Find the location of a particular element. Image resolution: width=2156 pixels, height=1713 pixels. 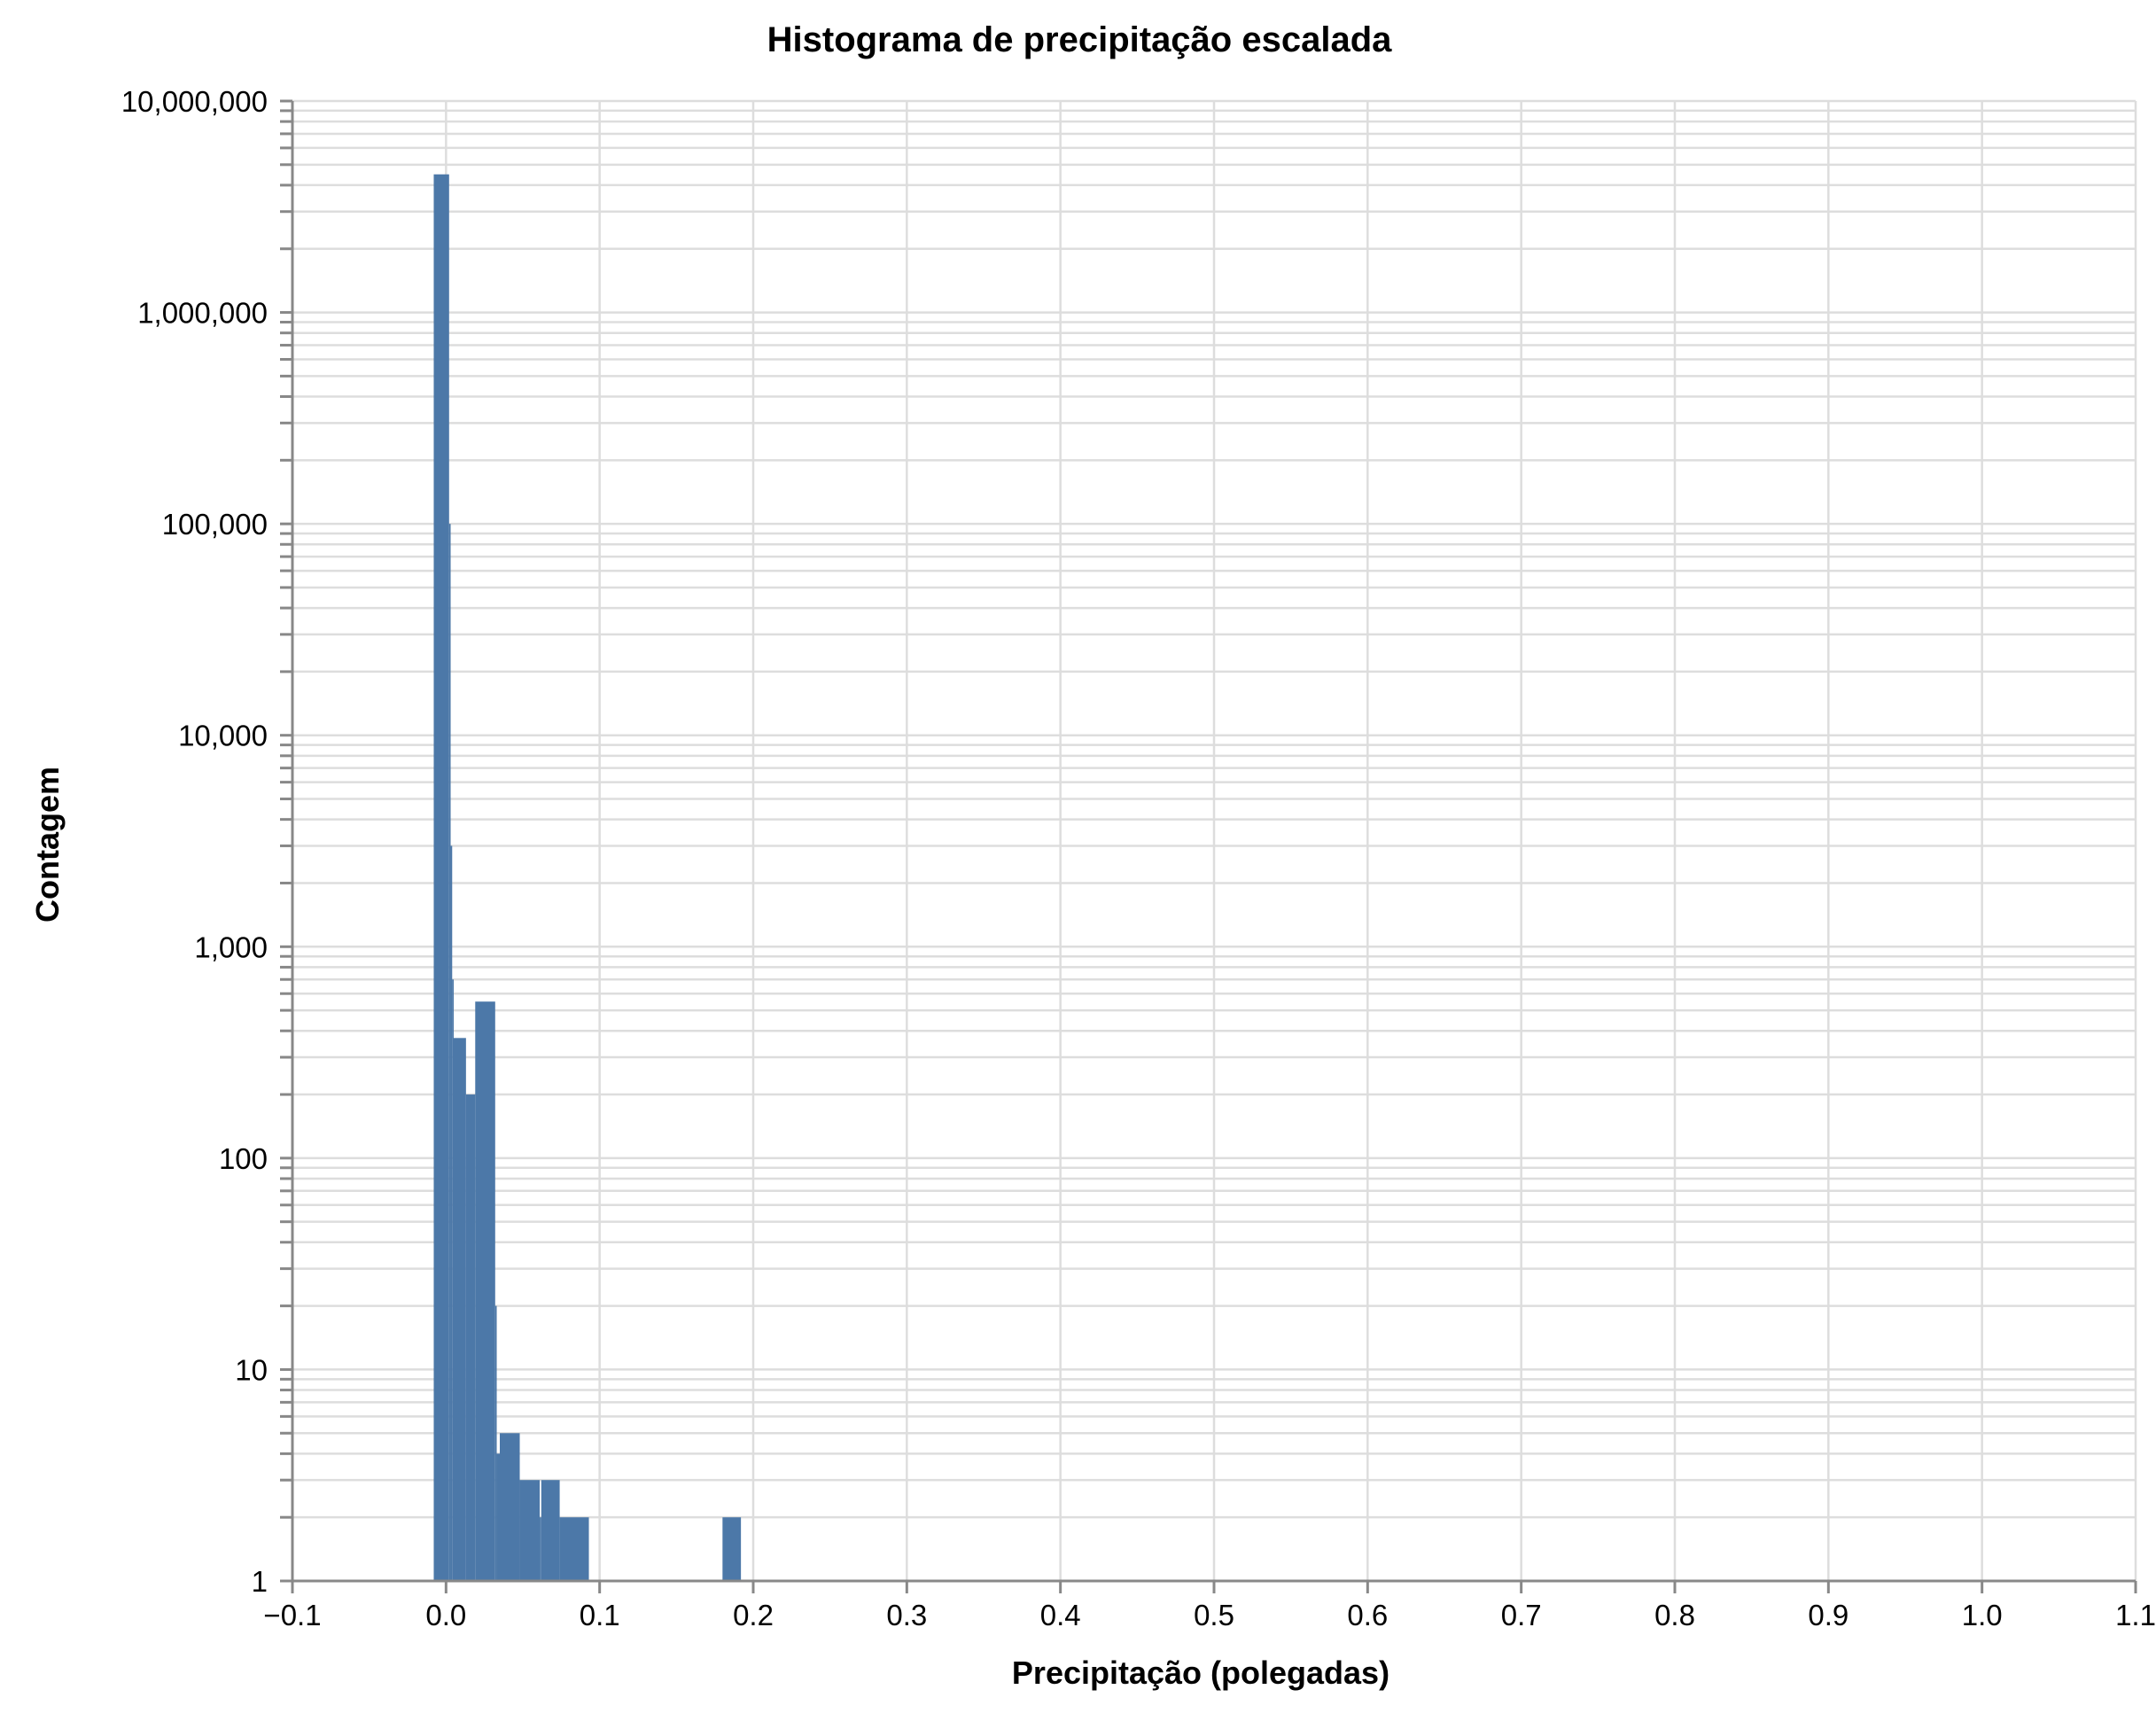

x-tick-label: 0.1 is located at coordinates (600, 1615).